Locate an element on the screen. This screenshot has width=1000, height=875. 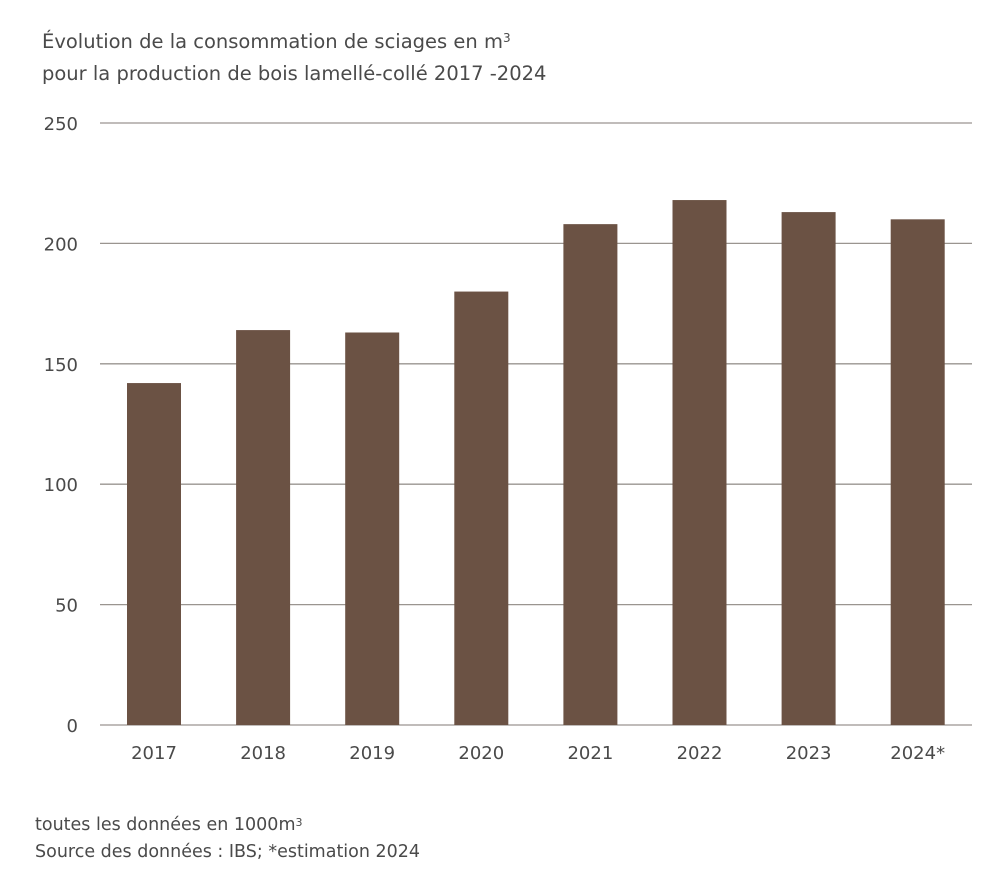
x-tick-label: 2022 is located at coordinates (700, 753).